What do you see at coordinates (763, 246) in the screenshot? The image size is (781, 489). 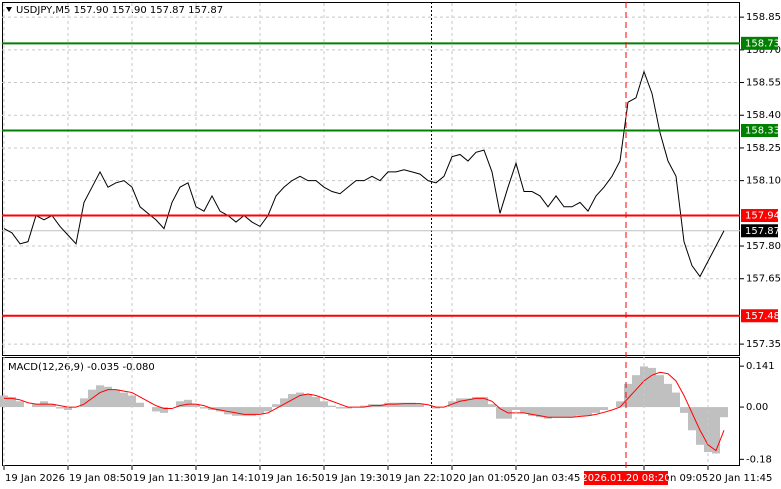 I see `y-tick-label: 157.80` at bounding box center [763, 246].